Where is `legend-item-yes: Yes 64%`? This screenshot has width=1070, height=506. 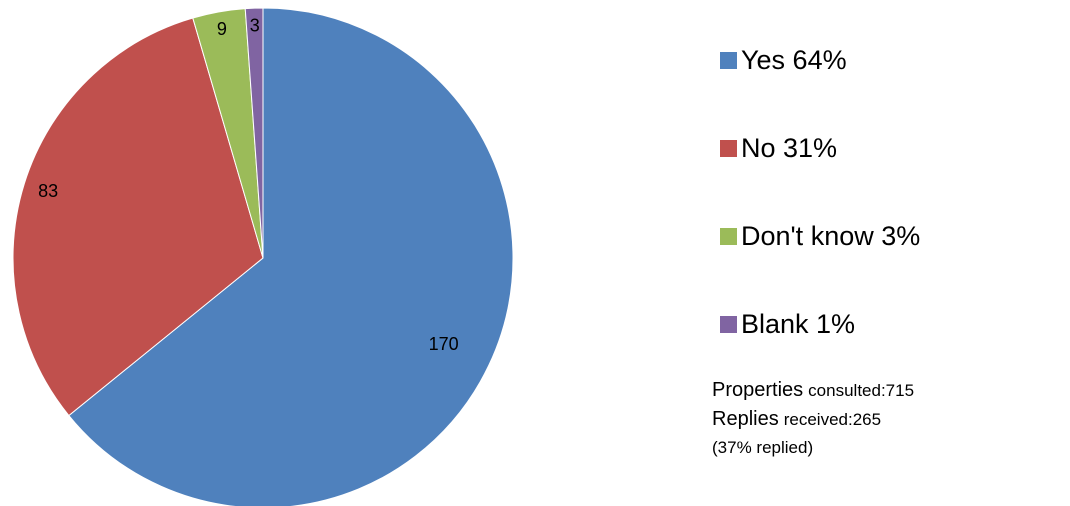 legend-item-yes: Yes 64% is located at coordinates (783, 60).